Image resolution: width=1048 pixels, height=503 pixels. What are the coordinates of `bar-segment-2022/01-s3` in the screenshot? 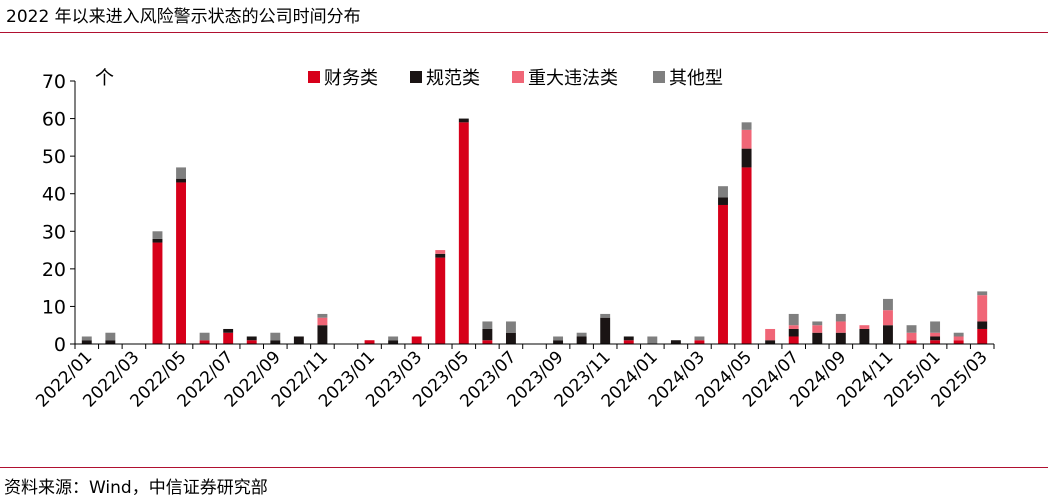 It's located at (86, 338).